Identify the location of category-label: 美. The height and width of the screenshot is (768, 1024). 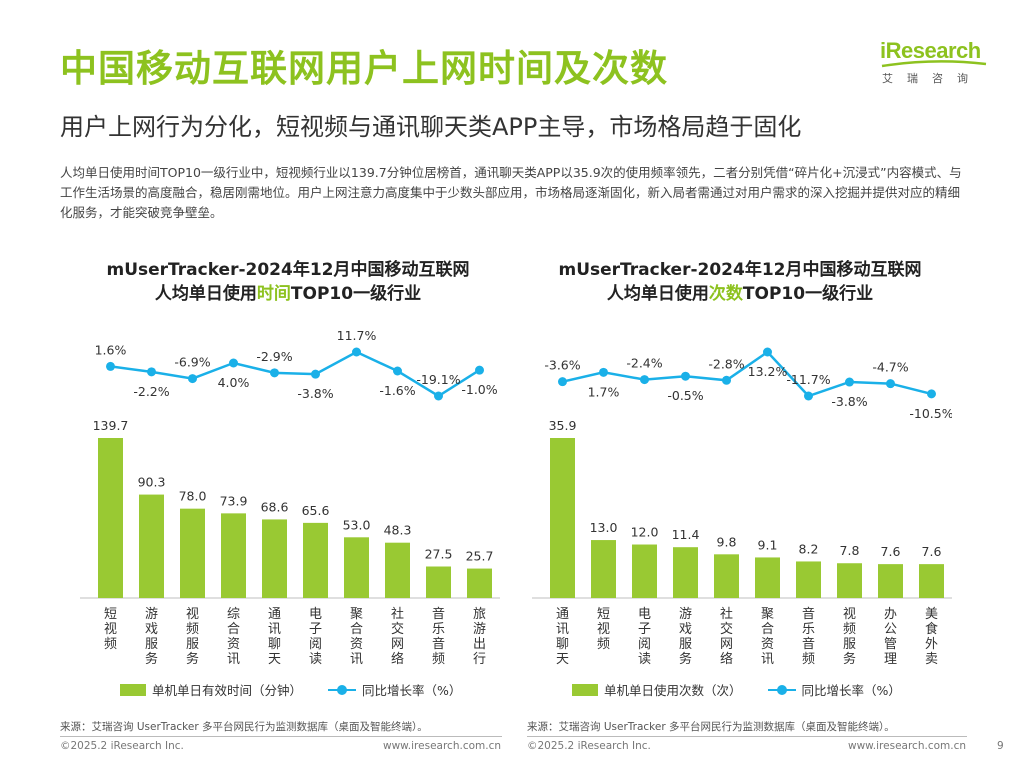
(931, 614).